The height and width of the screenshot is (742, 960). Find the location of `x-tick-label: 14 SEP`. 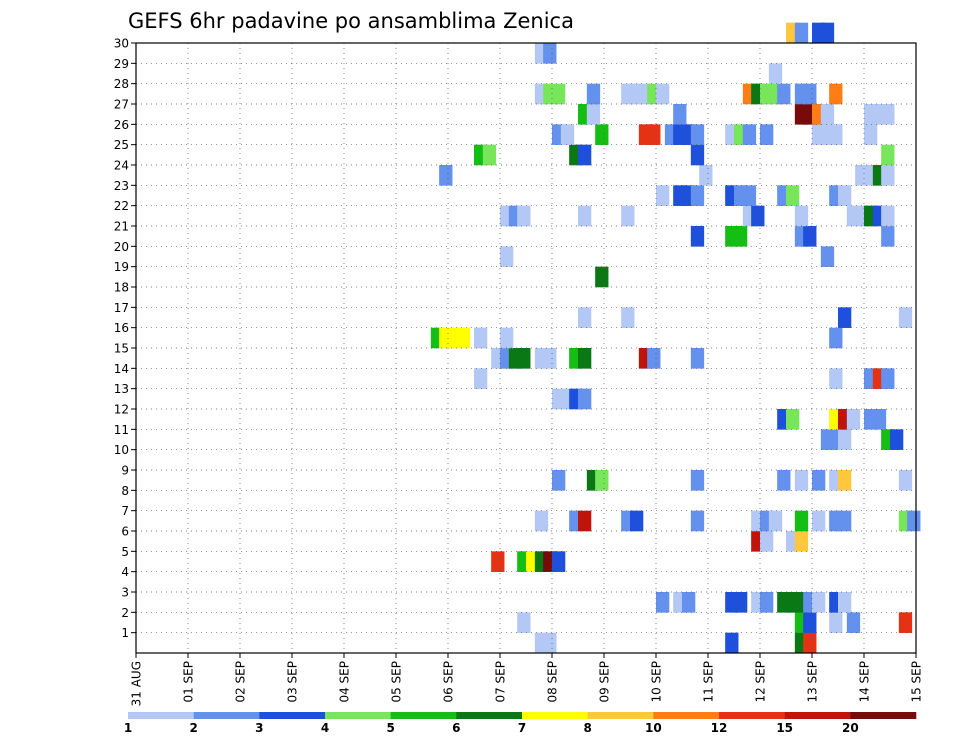

x-tick-label: 14 SEP is located at coordinates (865, 682).